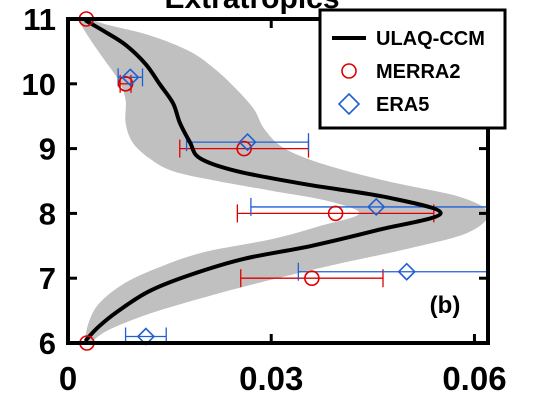 This screenshot has width=543, height=403. What do you see at coordinates (271, 378) in the screenshot?
I see `x-tick-label-1: 0.03` at bounding box center [271, 378].